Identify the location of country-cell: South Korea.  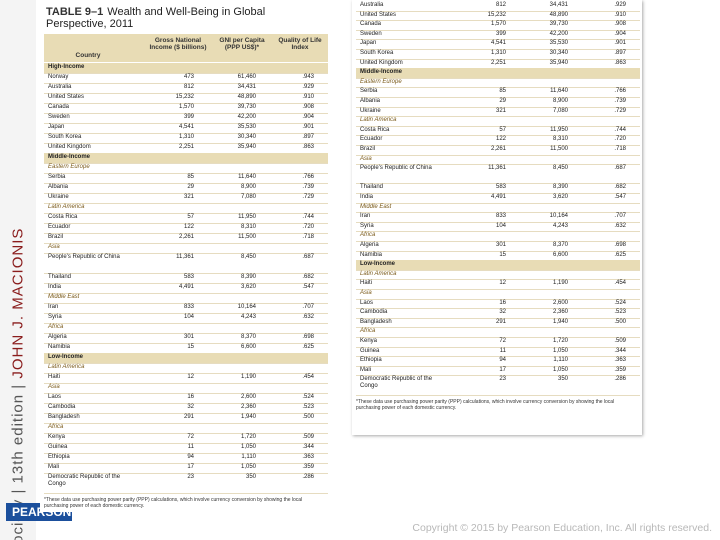
(65, 137).